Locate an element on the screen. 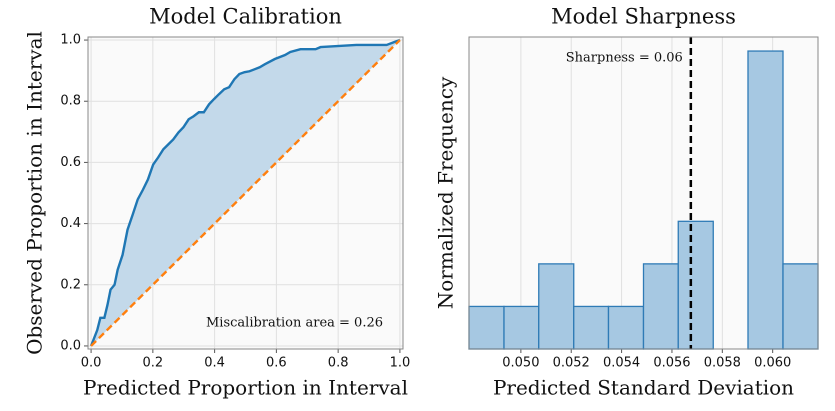  x-axis-label: Predicted Standard Deviation is located at coordinates (643, 388).